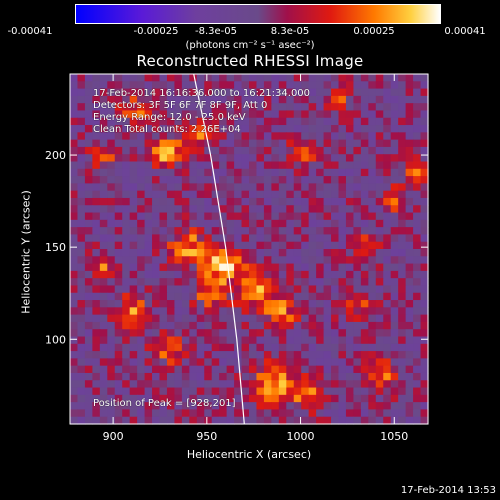 This screenshot has height=500, width=500. I want to click on peak-position-annotation: Position of Peak = [928,201], so click(164, 403).